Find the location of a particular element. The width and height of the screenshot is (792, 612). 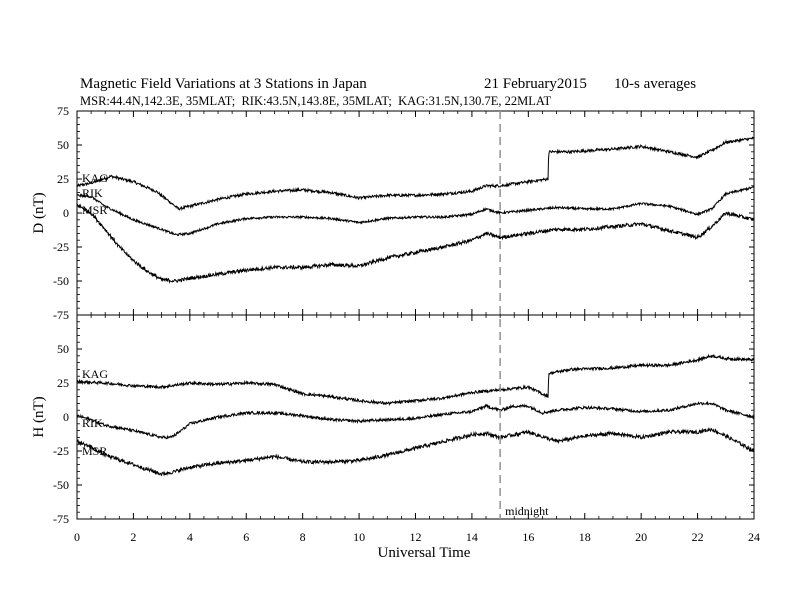

chart-averaging: 10-s averages is located at coordinates (655, 84).